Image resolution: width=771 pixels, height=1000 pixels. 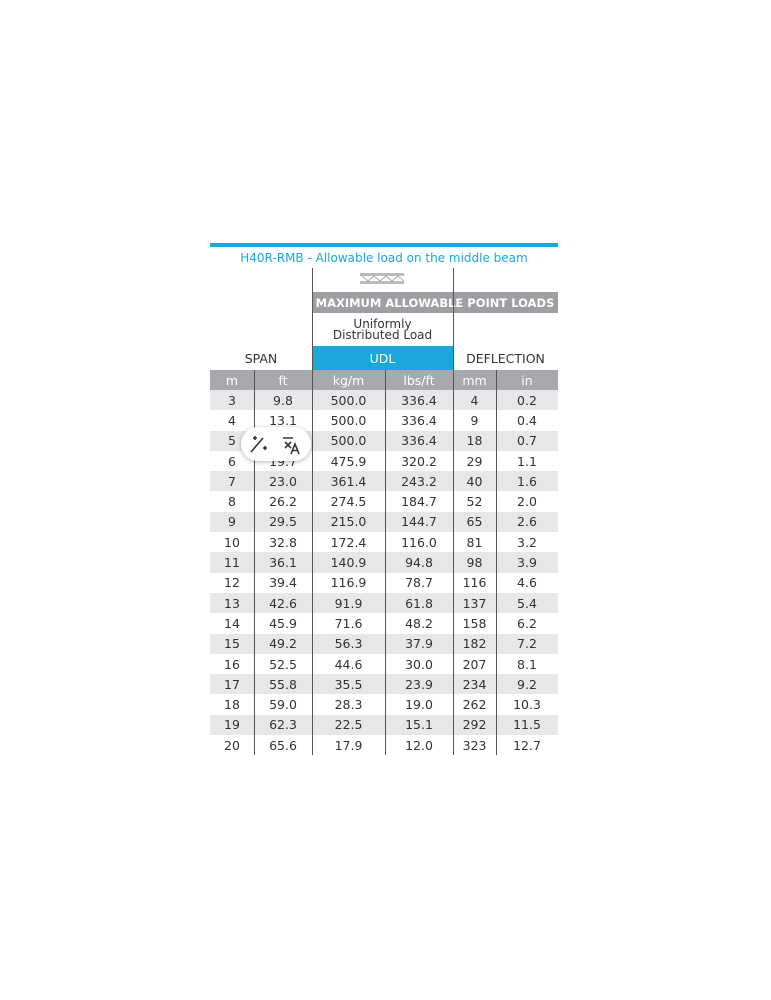 I want to click on table-cell: 18, so click(x=232, y=705).